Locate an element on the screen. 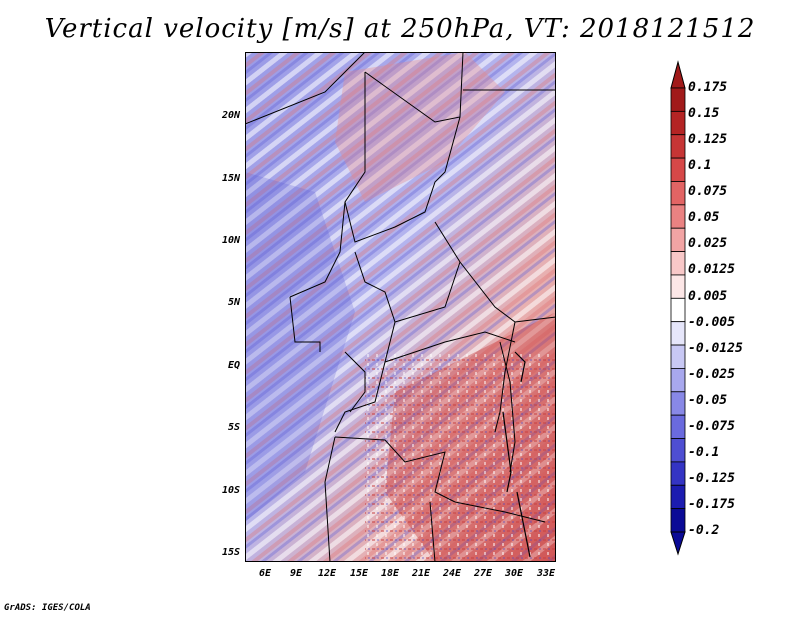 The width and height of the screenshot is (800, 618). colorbar-label: -0.1 is located at coordinates (704, 452).